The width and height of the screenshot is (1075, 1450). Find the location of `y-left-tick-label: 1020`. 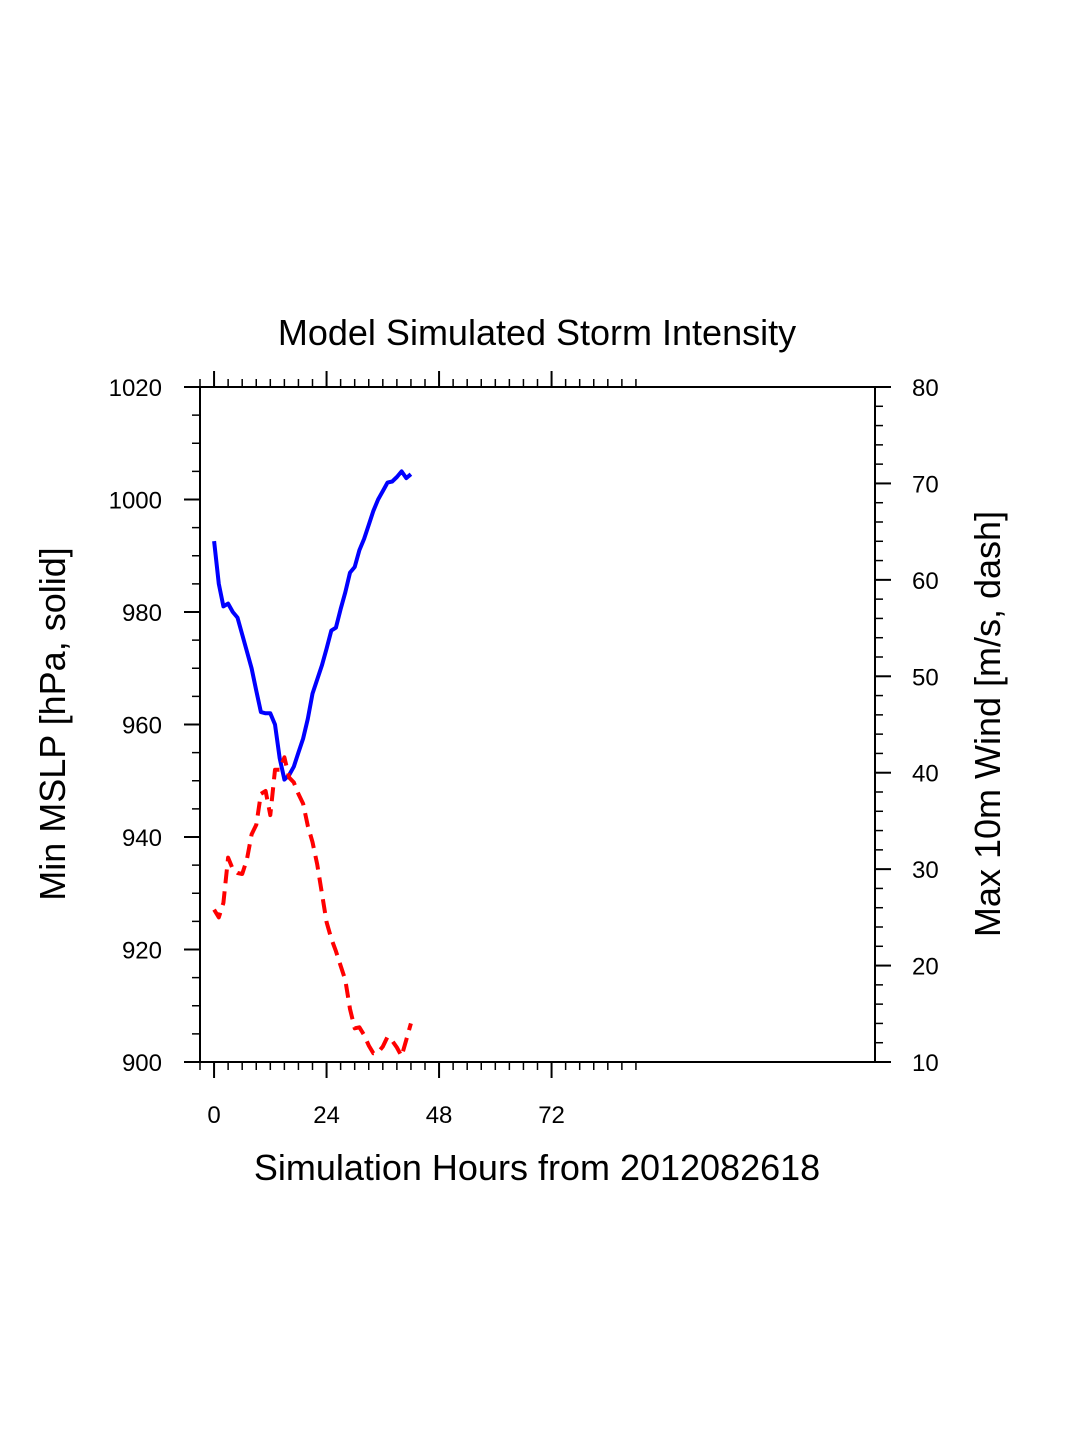

y-left-tick-label: 1020 is located at coordinates (135, 388).